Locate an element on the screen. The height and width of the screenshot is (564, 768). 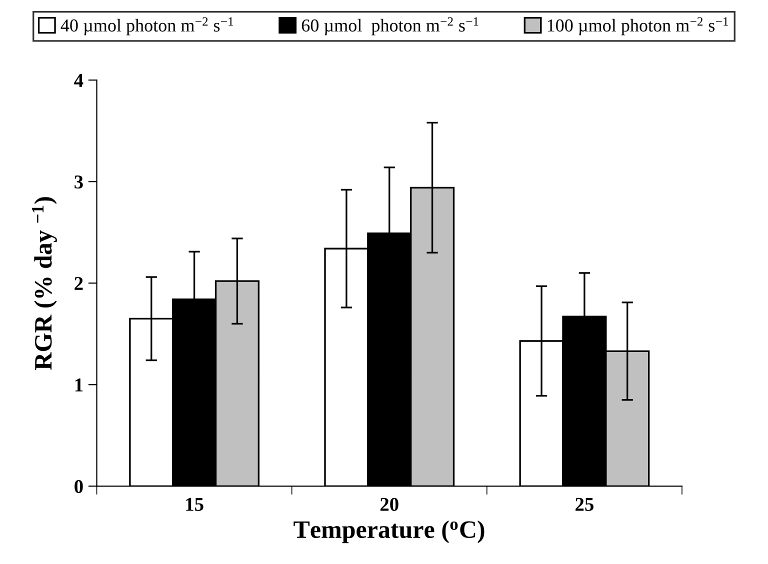
y-axis-title: RGR (% day $^{−1}$) is located at coordinates (44, 283).